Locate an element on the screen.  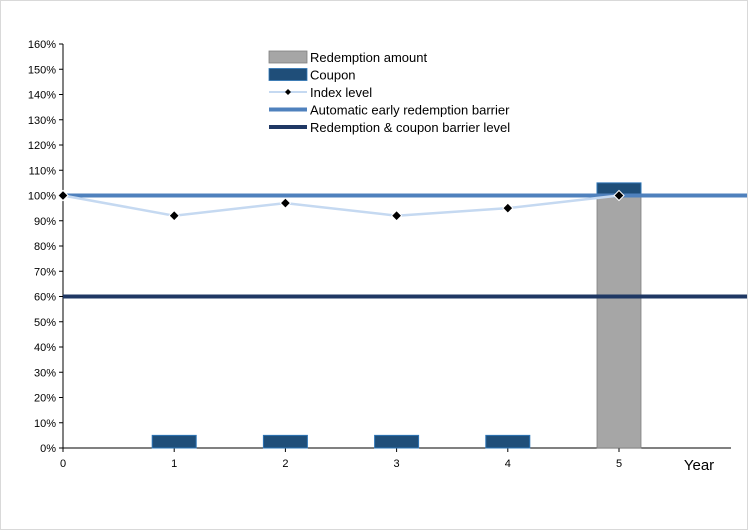
y-tick-label: 110% is located at coordinates (43, 171).